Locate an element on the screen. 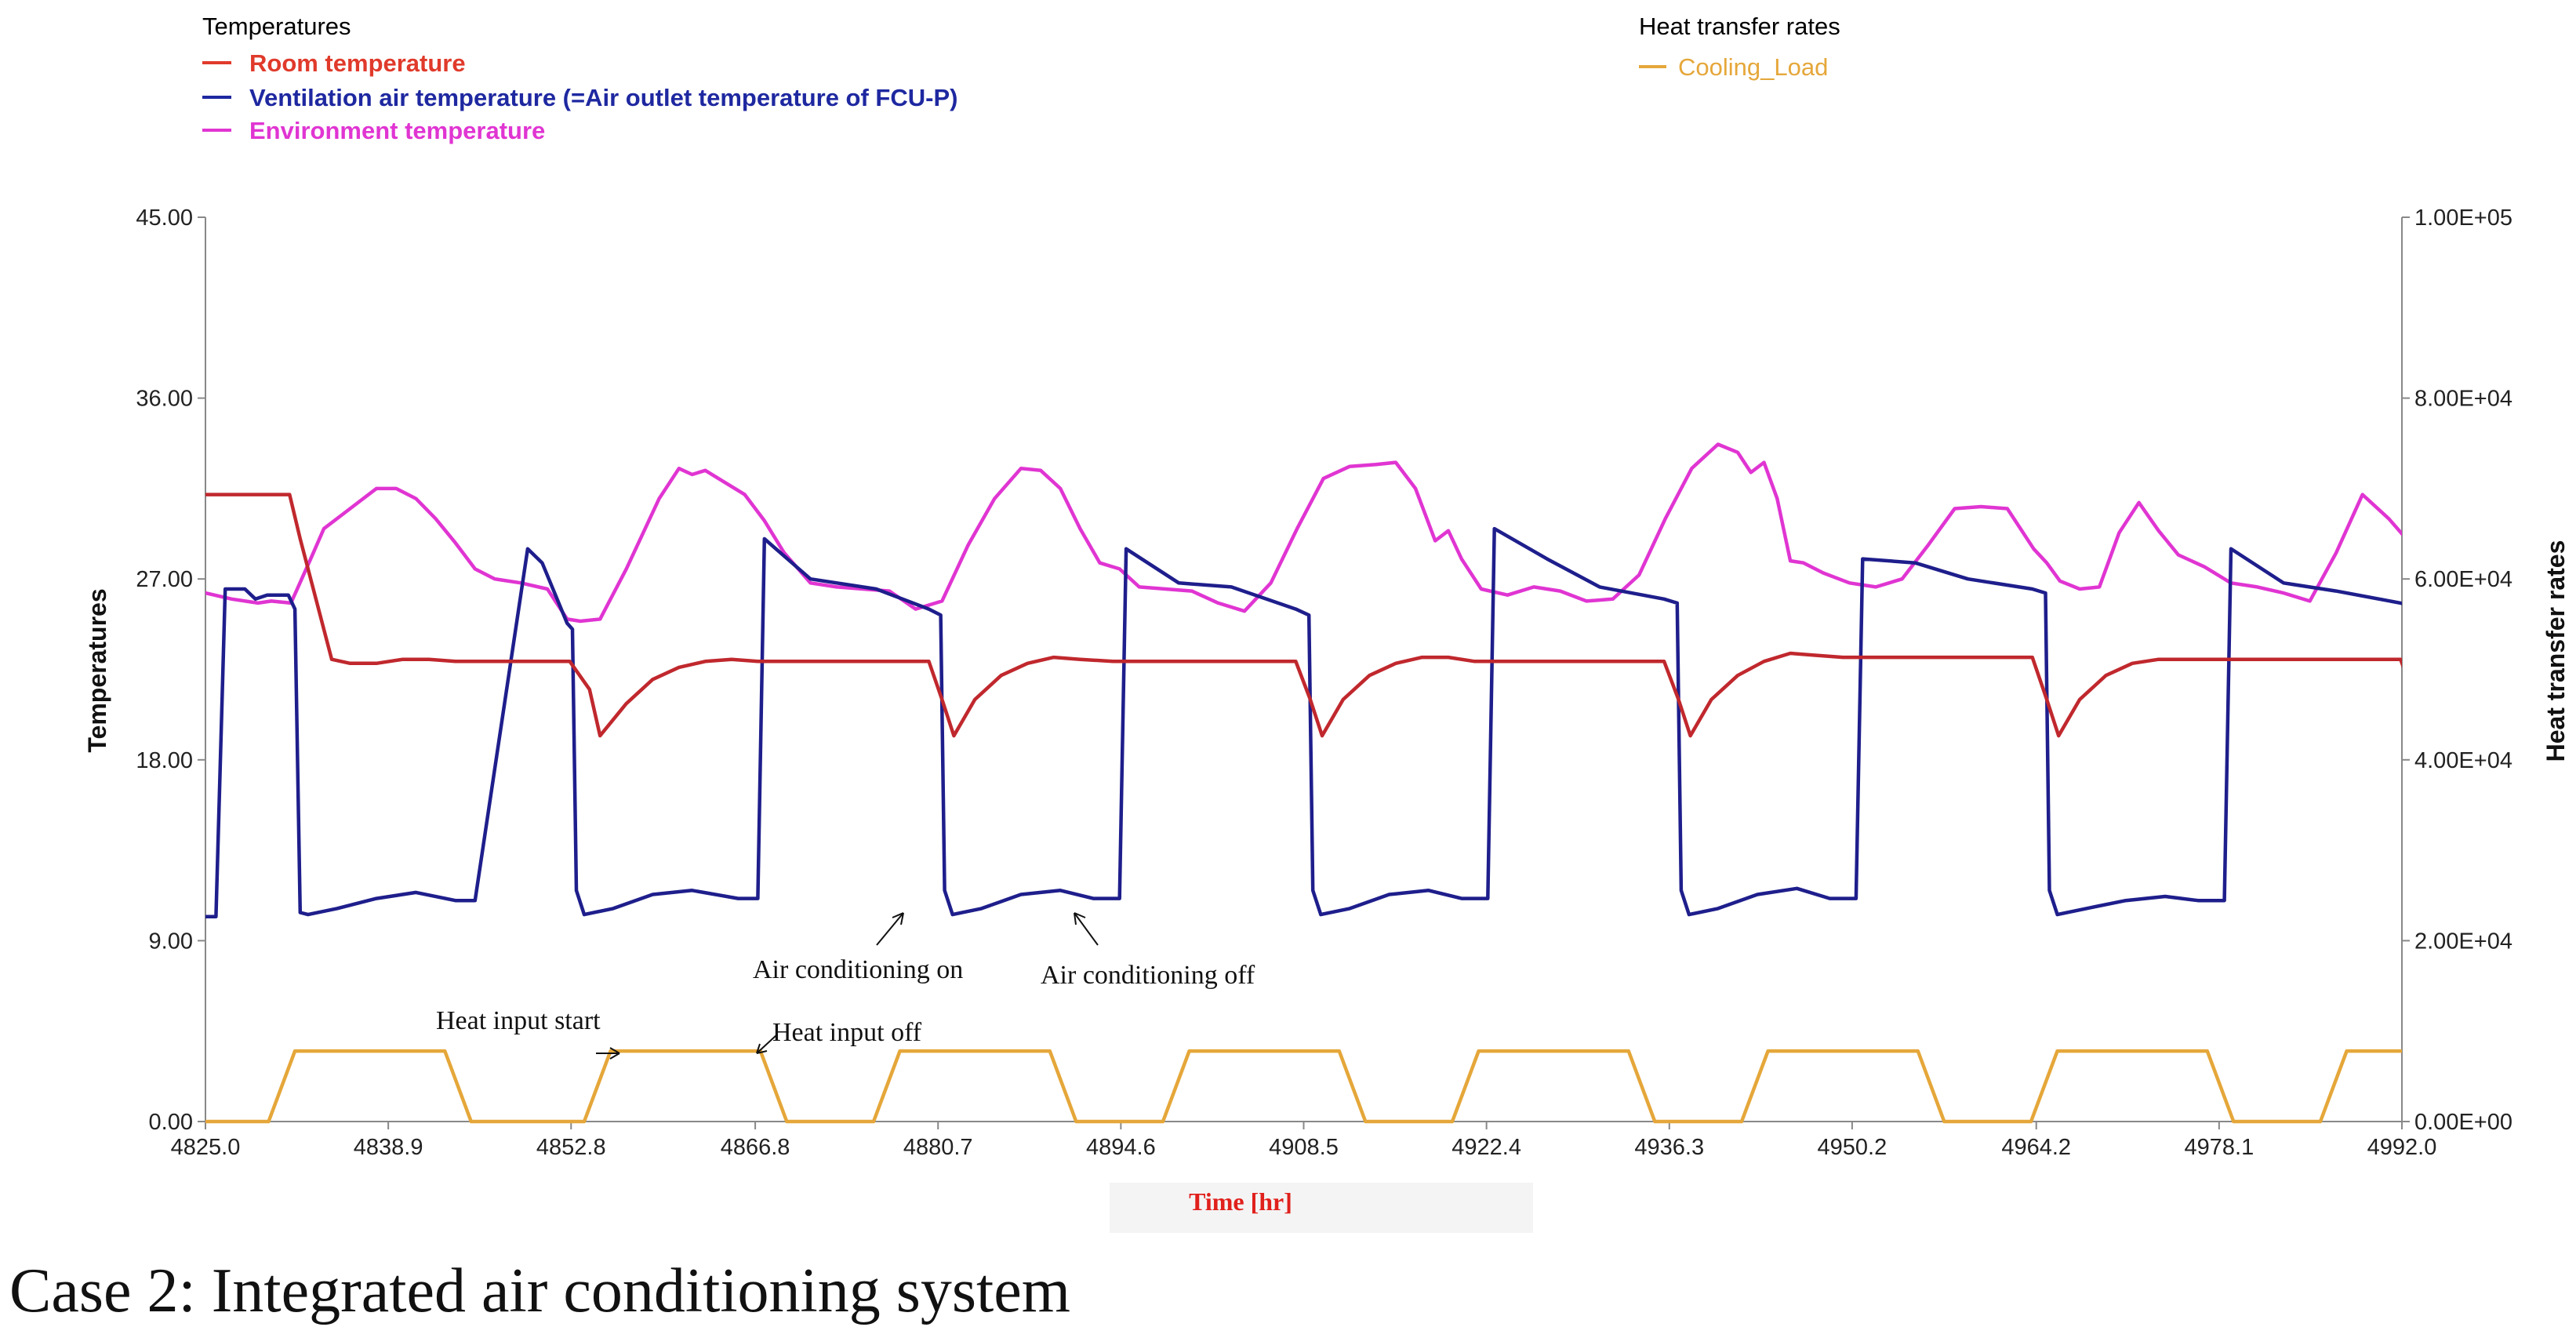 The height and width of the screenshot is (1338, 2576). x-tick-label: 4992.0 is located at coordinates (2402, 1147).